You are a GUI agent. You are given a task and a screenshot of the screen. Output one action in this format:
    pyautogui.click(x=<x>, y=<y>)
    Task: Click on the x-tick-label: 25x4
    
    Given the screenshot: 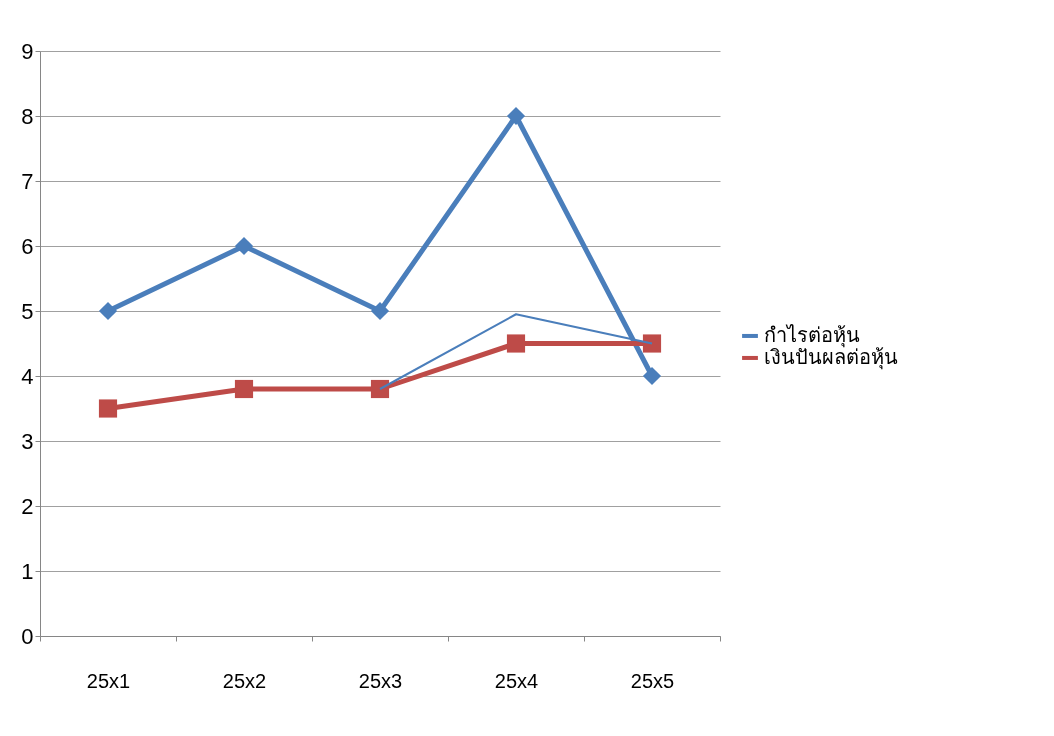 What is the action you would take?
    pyautogui.click(x=516, y=680)
    